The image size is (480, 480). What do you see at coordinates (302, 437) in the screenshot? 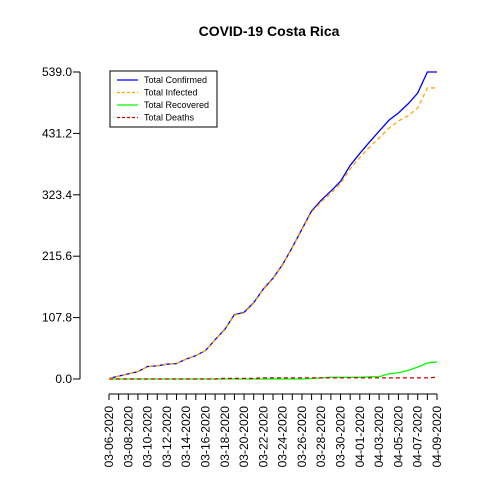
I see `x-tick-label: 03-26-2020` at bounding box center [302, 437].